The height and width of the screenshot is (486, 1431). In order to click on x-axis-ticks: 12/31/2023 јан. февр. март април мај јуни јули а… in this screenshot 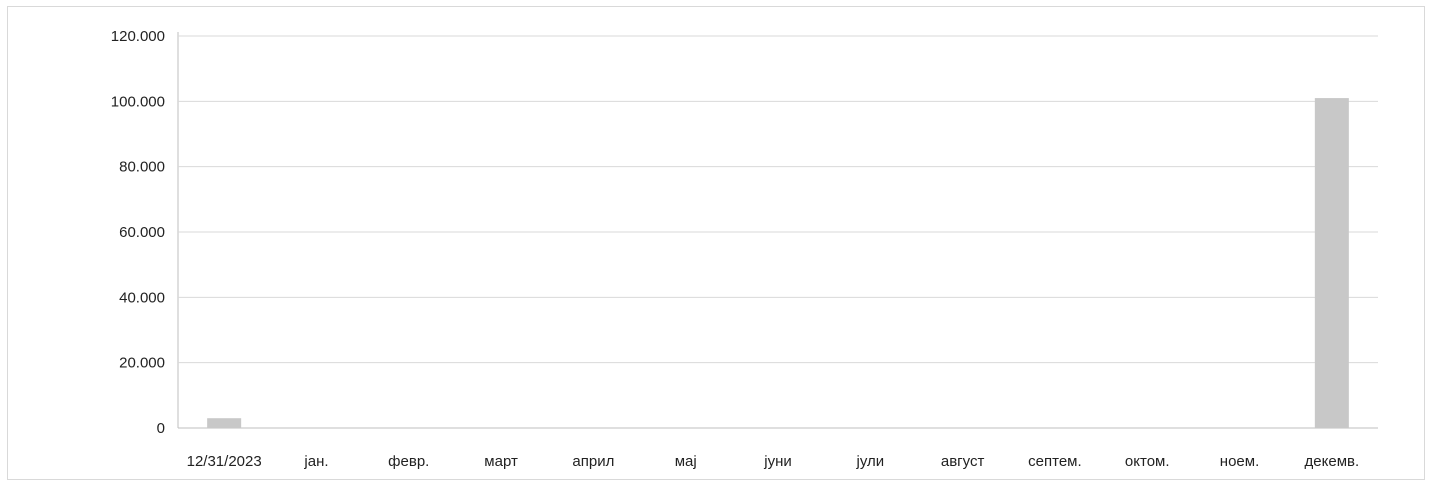, I will do `click(773, 461)`.